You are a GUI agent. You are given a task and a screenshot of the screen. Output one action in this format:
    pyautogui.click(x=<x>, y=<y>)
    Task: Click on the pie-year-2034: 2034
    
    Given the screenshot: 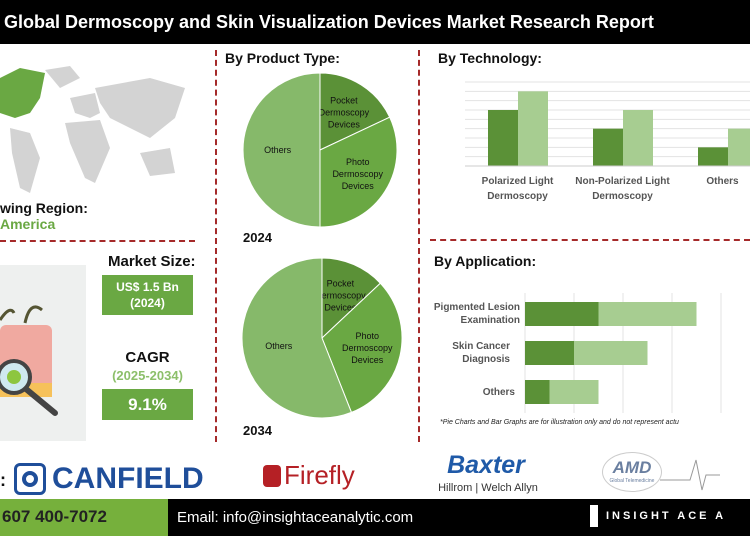 What is the action you would take?
    pyautogui.click(x=257, y=430)
    